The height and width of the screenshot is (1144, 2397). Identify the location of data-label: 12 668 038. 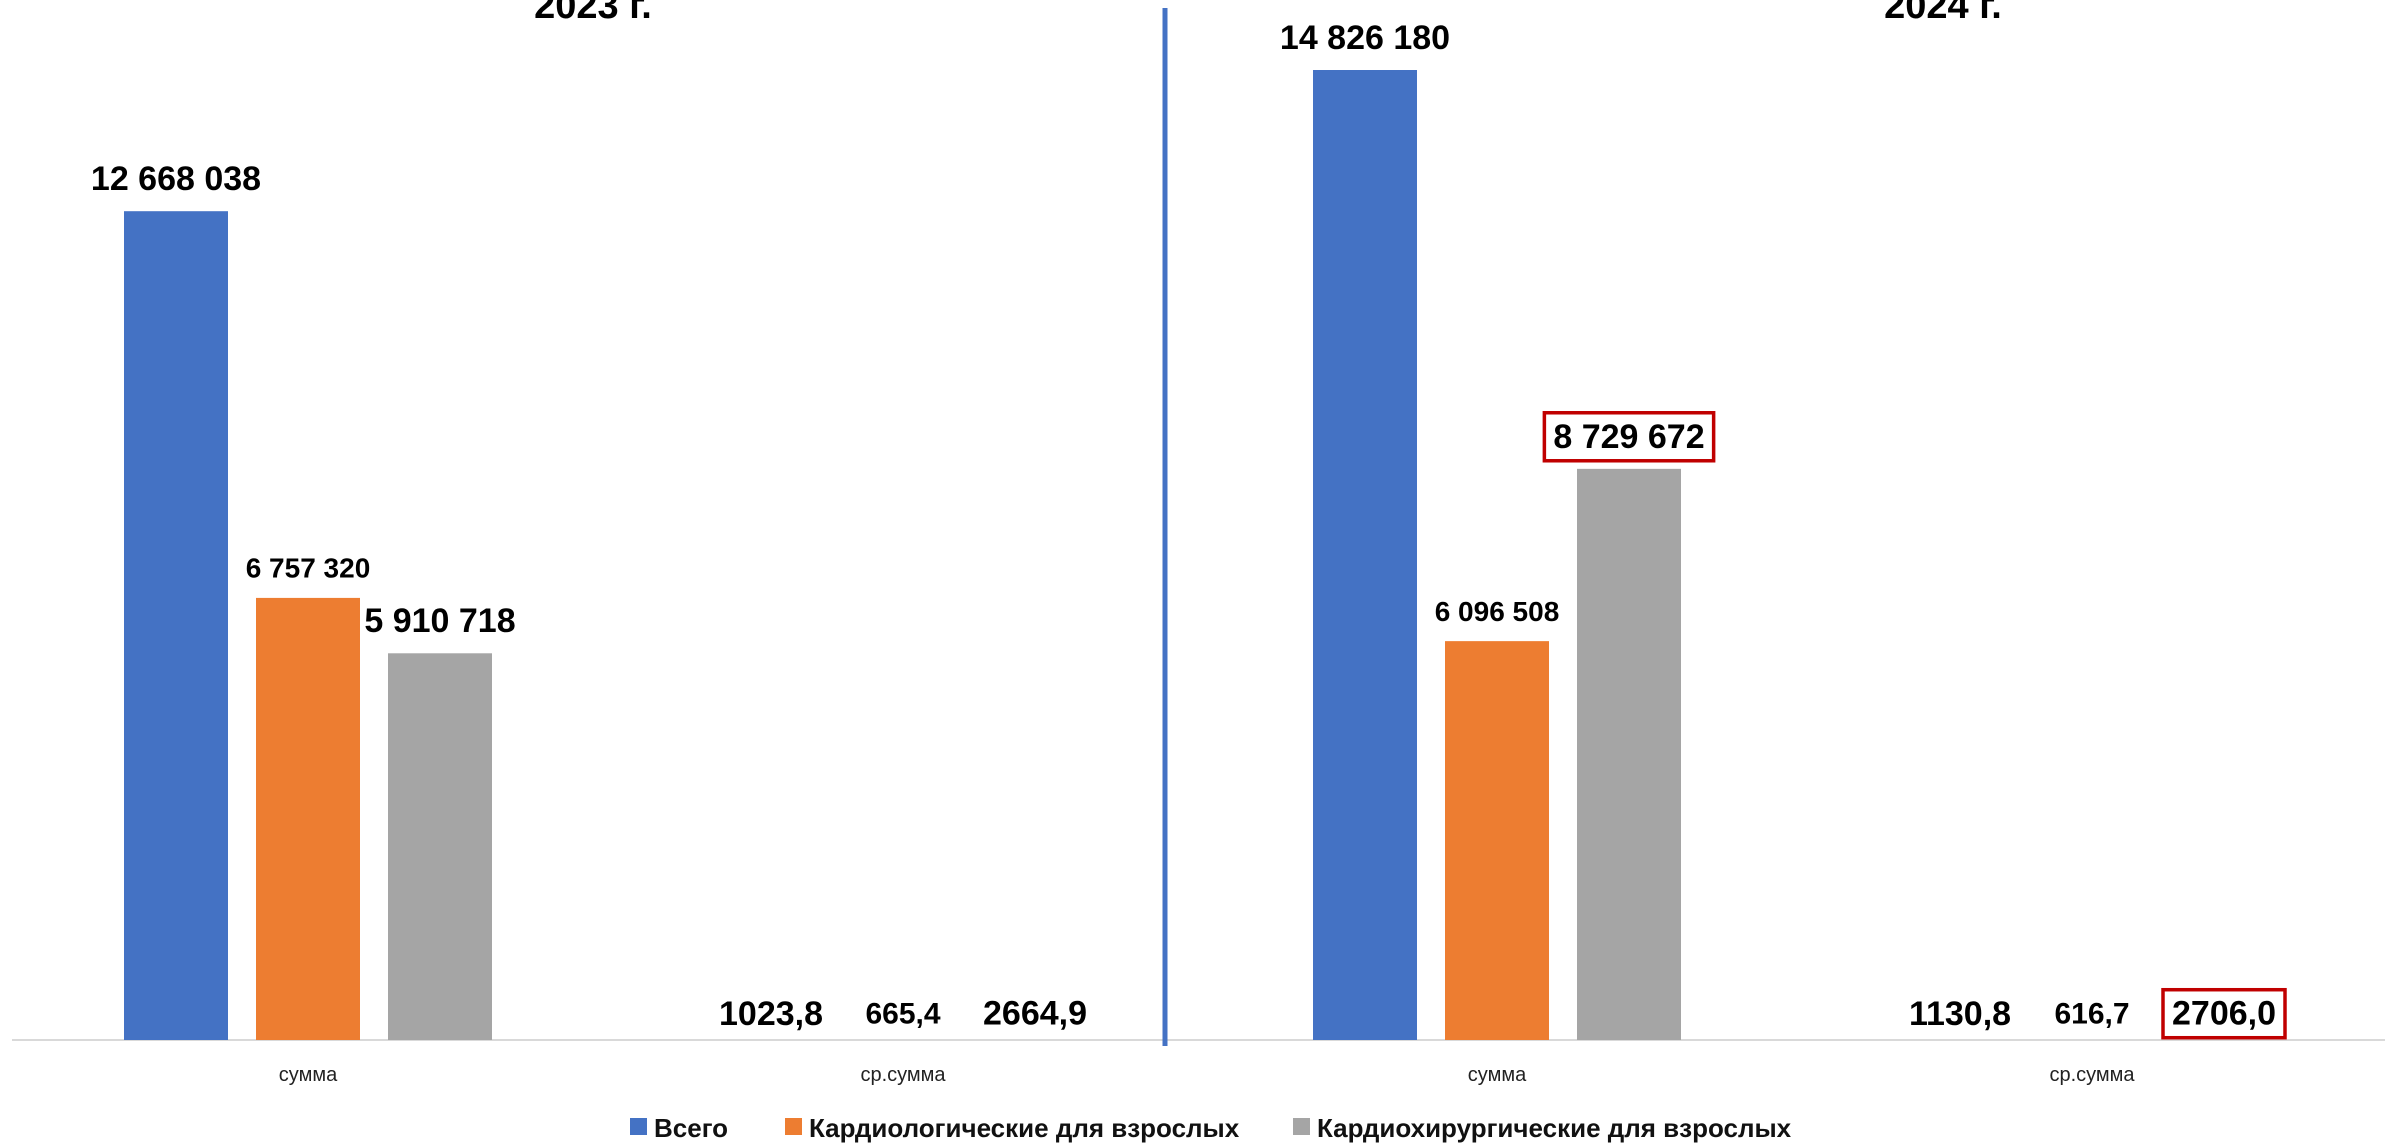
(176, 179).